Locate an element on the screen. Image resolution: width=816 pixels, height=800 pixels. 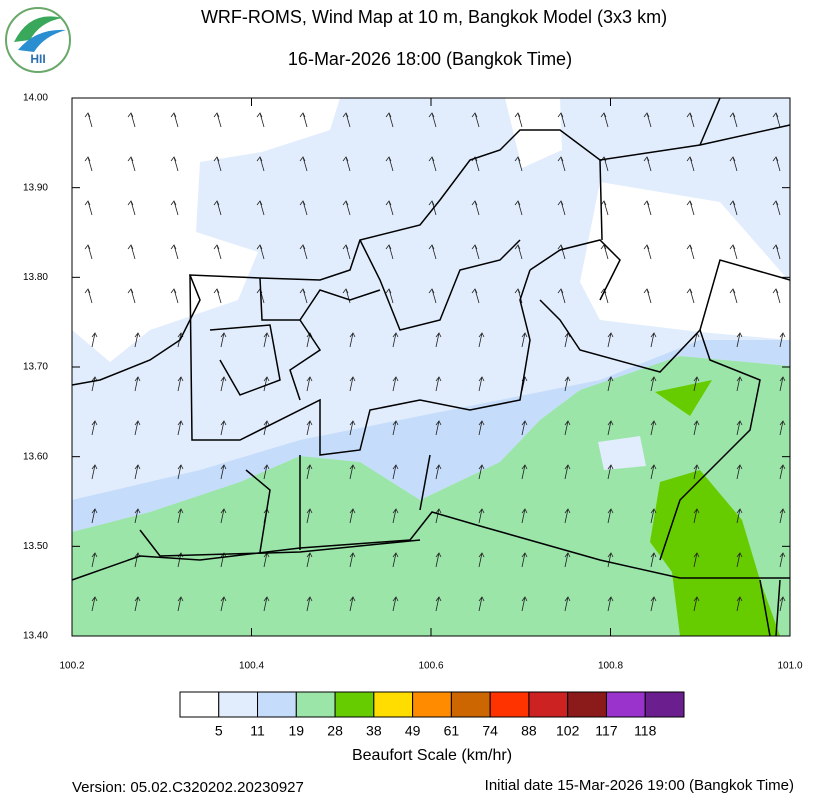
logo: HII is located at coordinates (38, 40).